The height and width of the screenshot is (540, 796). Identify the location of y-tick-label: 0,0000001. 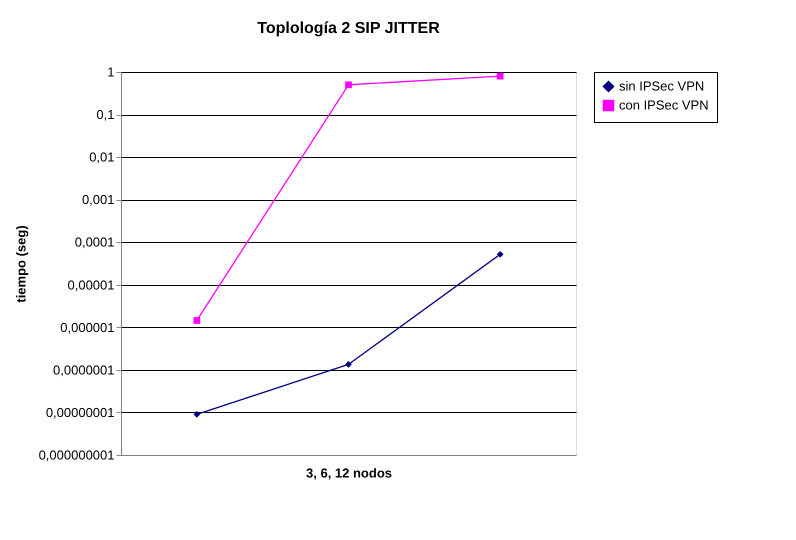
(83, 370).